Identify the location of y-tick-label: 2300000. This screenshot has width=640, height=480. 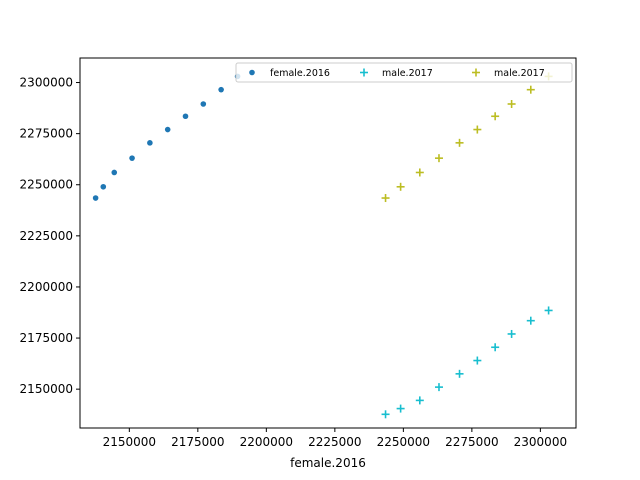
(46, 83).